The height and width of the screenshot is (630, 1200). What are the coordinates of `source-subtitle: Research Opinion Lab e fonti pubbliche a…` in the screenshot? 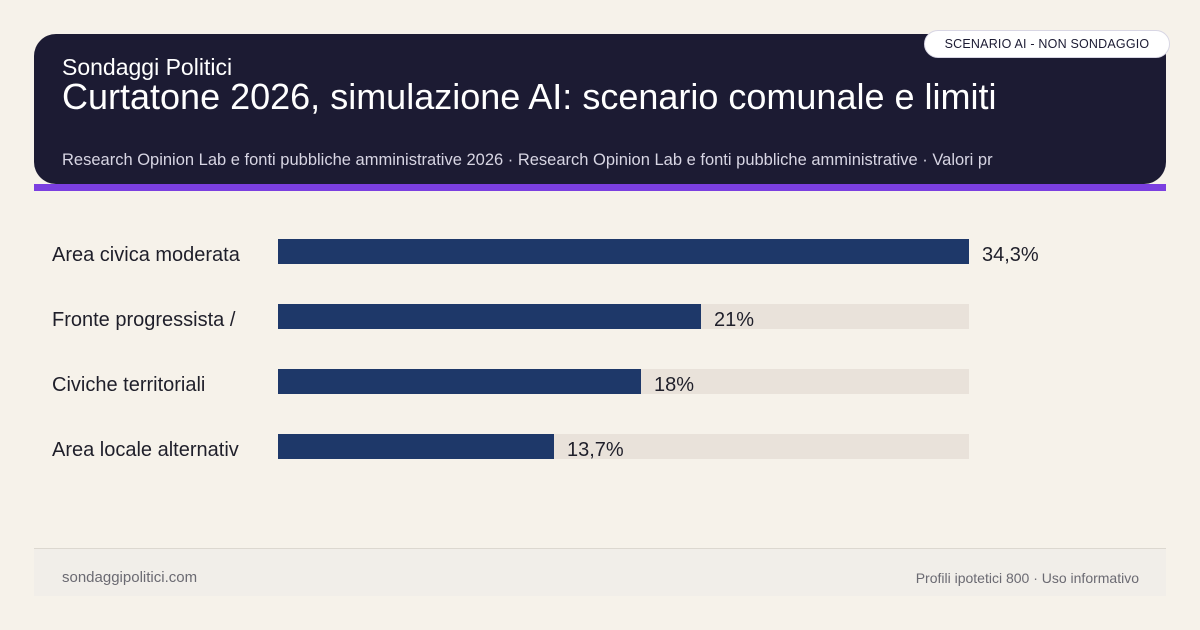 It's located at (527, 160).